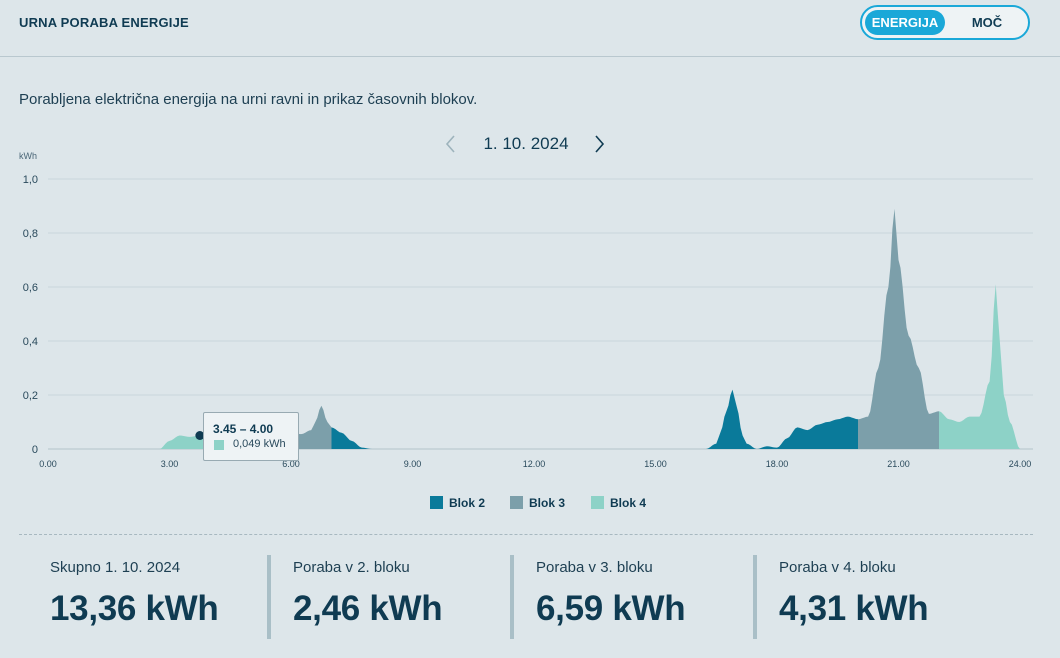 Image resolution: width=1060 pixels, height=658 pixels. What do you see at coordinates (30, 234) in the screenshot?
I see `y-tick-label: 0,8` at bounding box center [30, 234].